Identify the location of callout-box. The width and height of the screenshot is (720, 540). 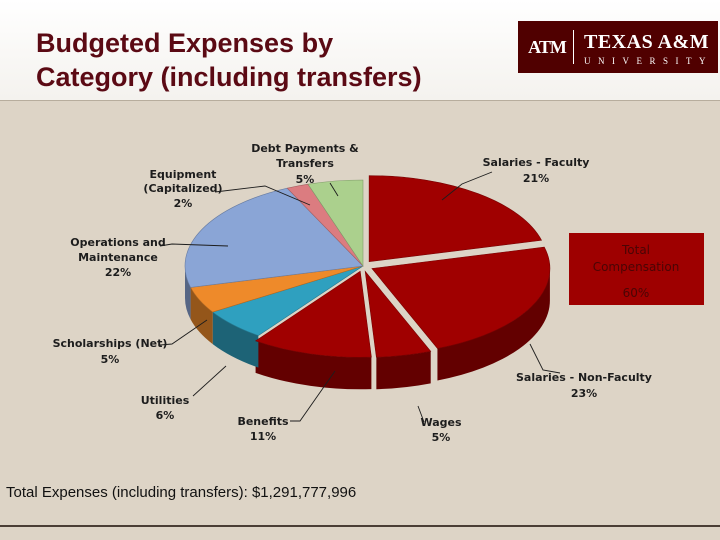
(636, 269).